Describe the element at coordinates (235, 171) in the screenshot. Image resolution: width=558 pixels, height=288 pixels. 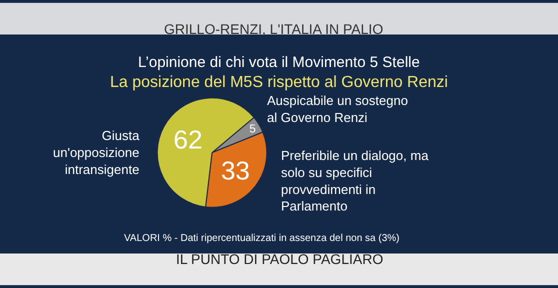
I see `data-label: 33` at that location.